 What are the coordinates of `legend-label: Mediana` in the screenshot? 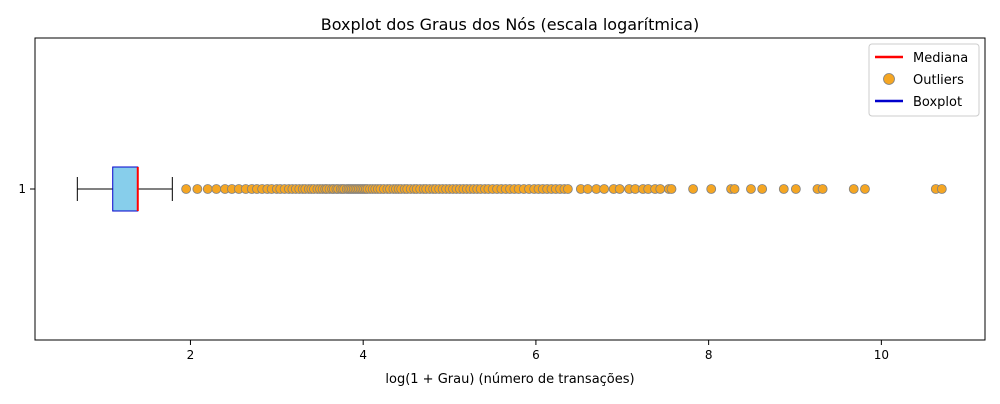 It's located at (940, 58).